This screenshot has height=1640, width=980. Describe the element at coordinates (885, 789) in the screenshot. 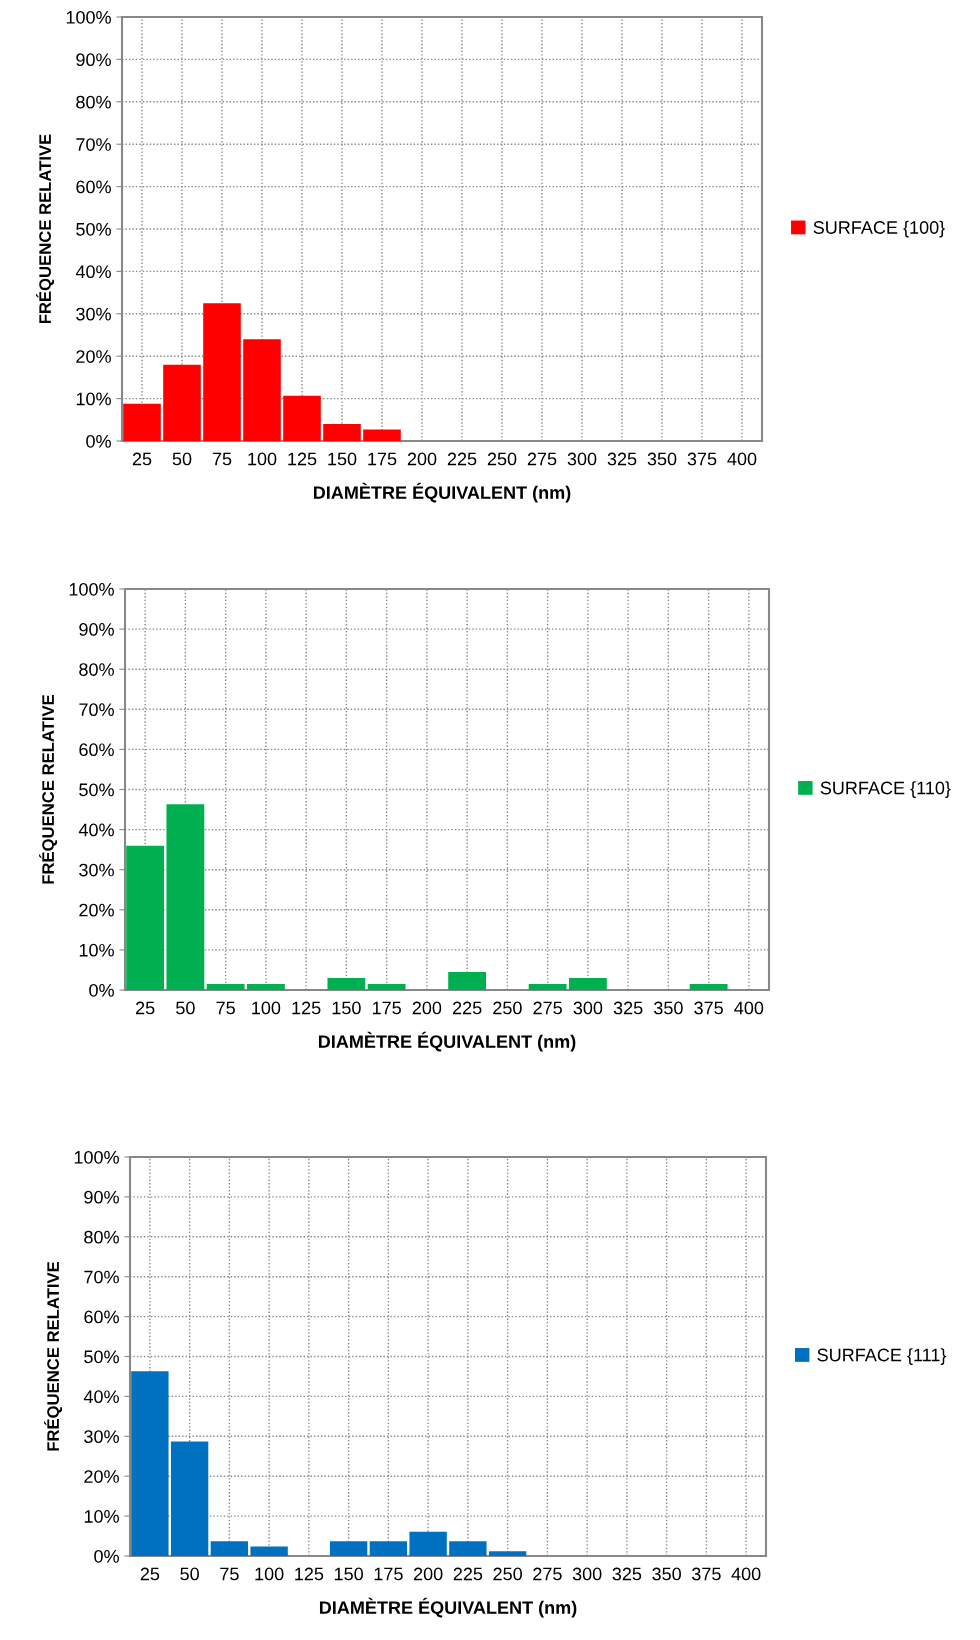

I see `legend-label: SURFACE {110}` at that location.